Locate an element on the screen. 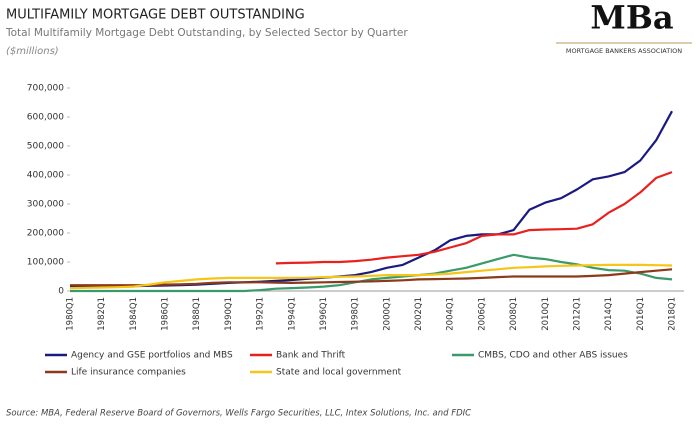  y-tick-label: 100,000 is located at coordinates (45, 263).